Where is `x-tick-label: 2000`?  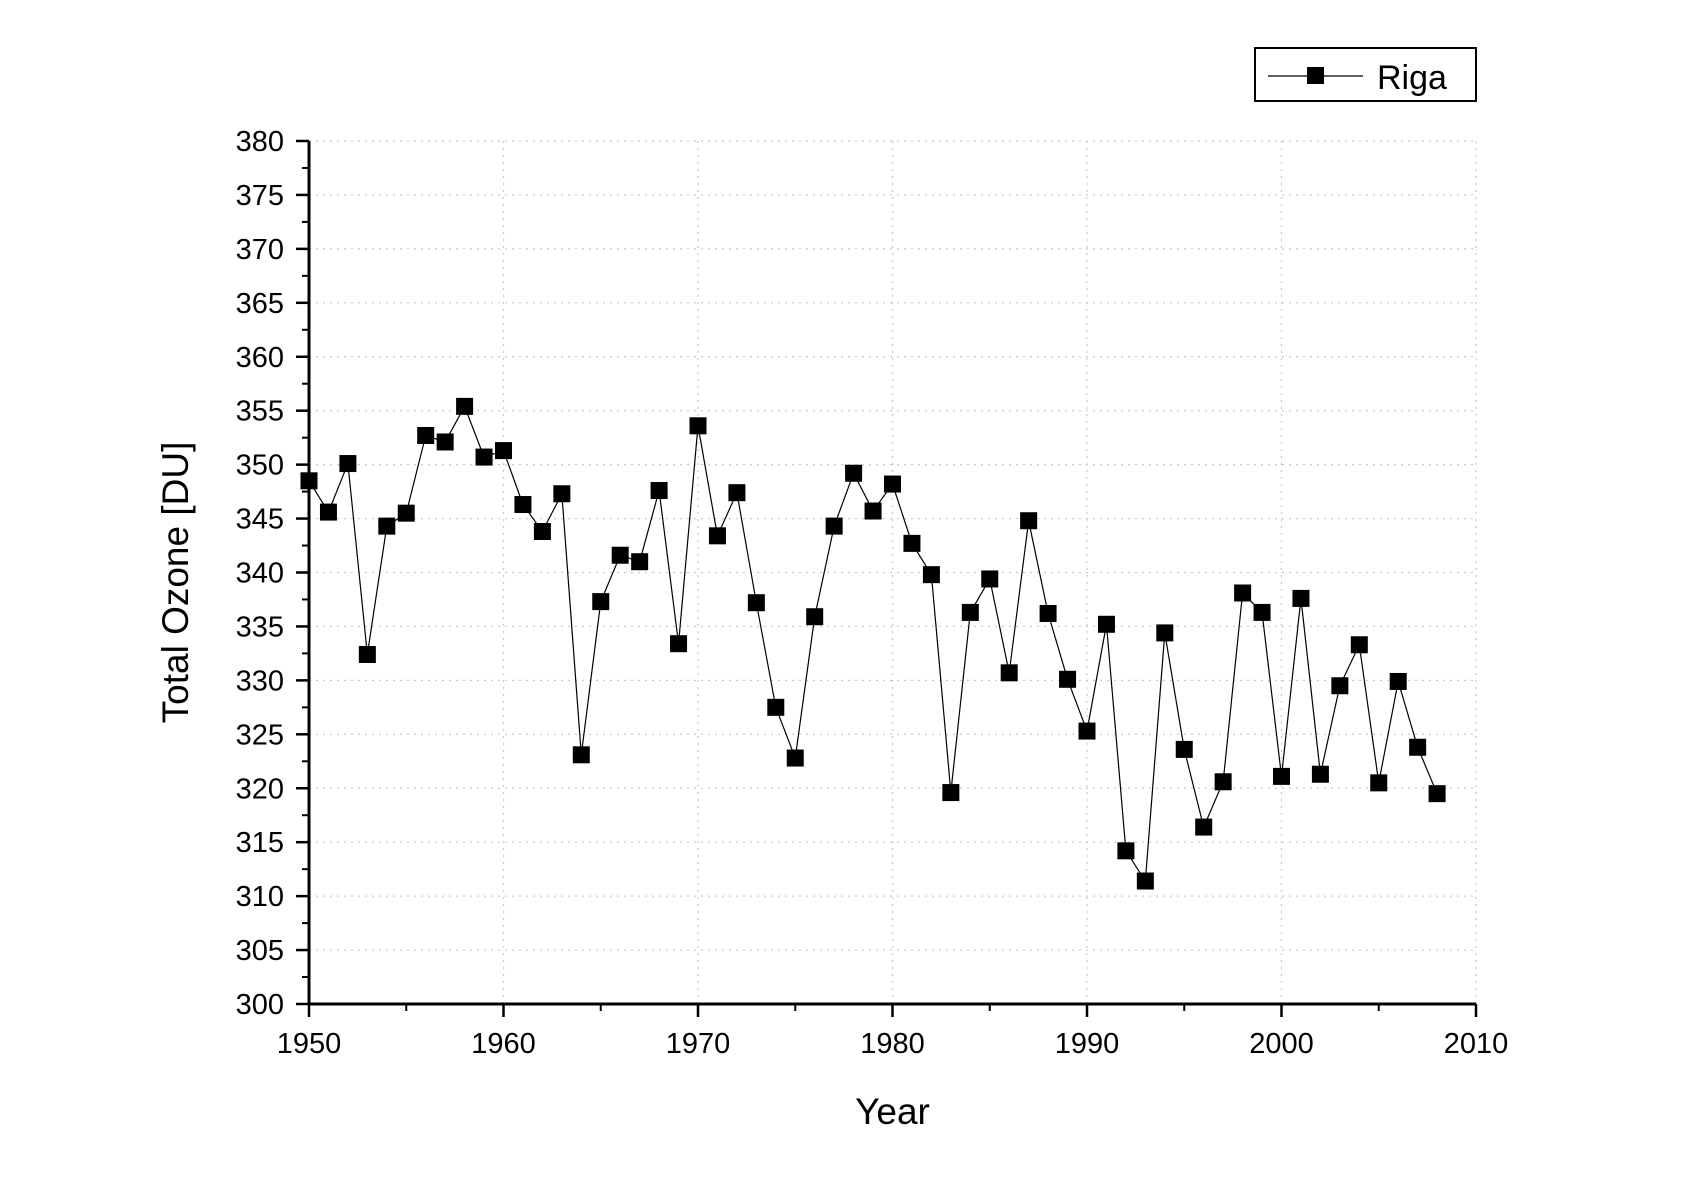
x-tick-label: 2000 is located at coordinates (1281, 1044).